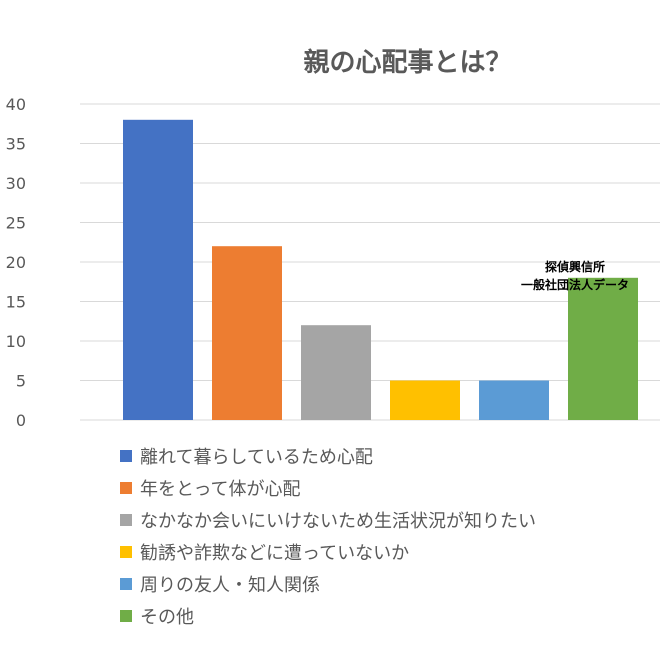 Image resolution: width=660 pixels, height=660 pixels. Describe the element at coordinates (16, 223) in the screenshot. I see `y-tick-label: 25` at that location.